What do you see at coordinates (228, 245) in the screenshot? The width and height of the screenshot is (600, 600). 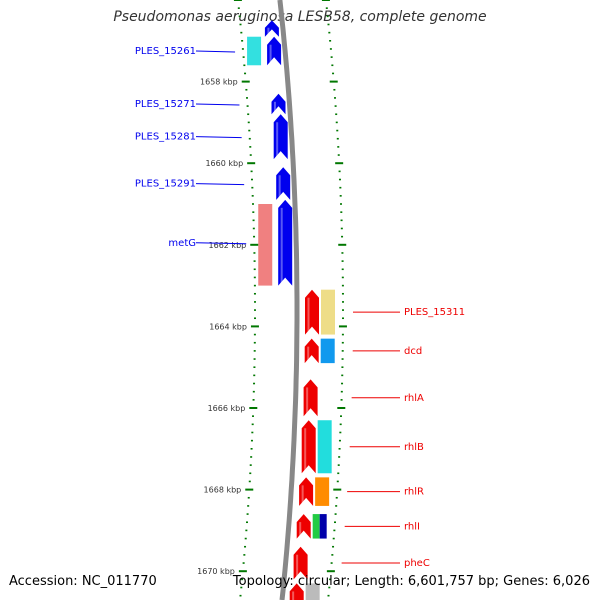 I see `scale-label: 1662 kbp` at bounding box center [228, 245].